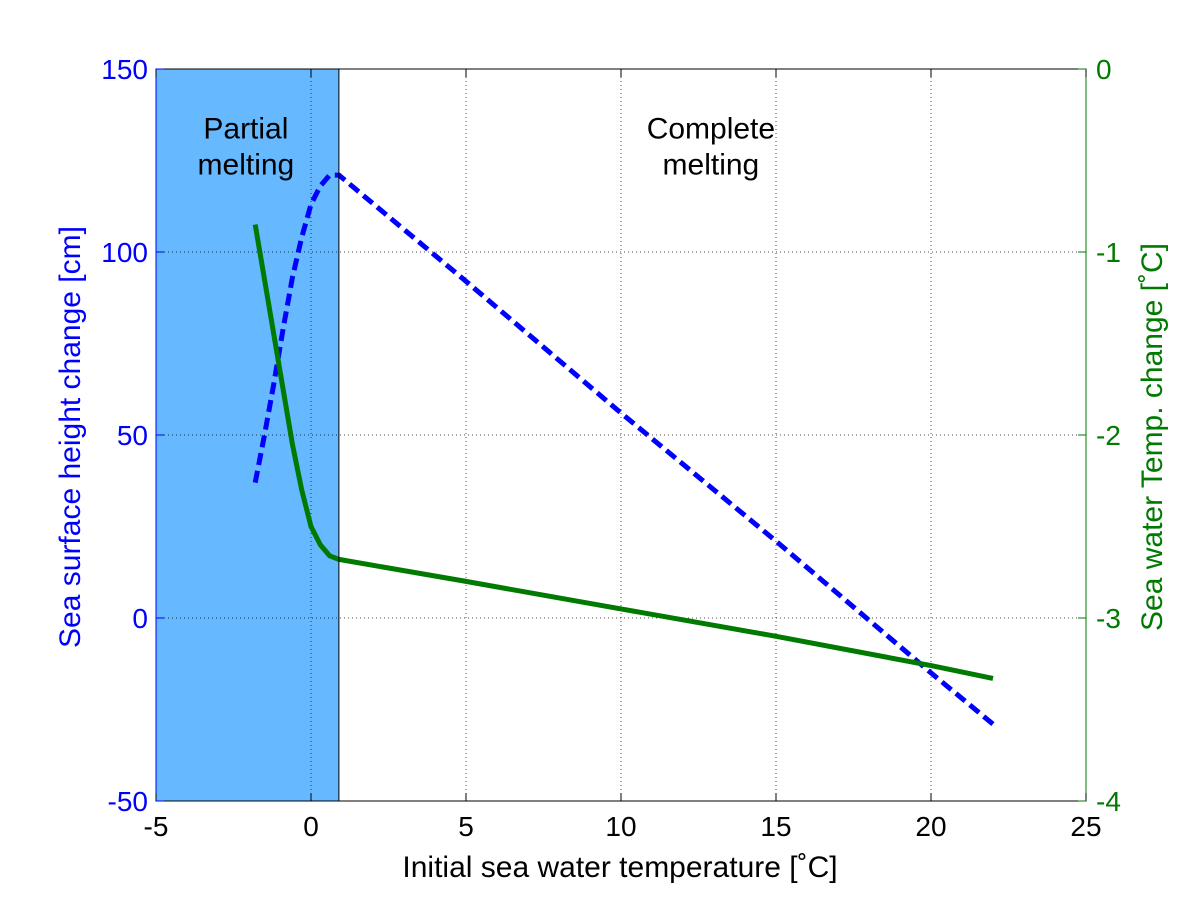 This screenshot has width=1200, height=900. What do you see at coordinates (619, 867) in the screenshot?
I see `x-axis-label: Initial sea water temperature [˚C]` at bounding box center [619, 867].